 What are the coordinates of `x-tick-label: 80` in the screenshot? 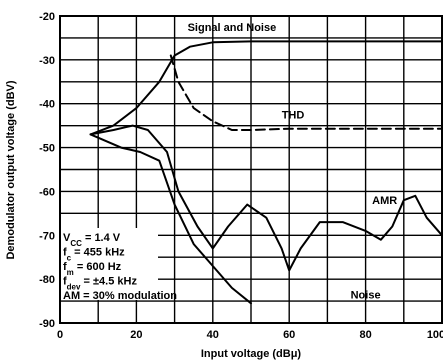 It's located at (365, 335).